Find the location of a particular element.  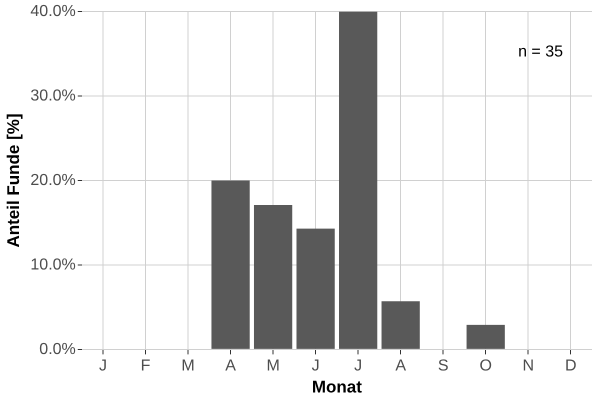

x-tick-label: O is located at coordinates (485, 365).